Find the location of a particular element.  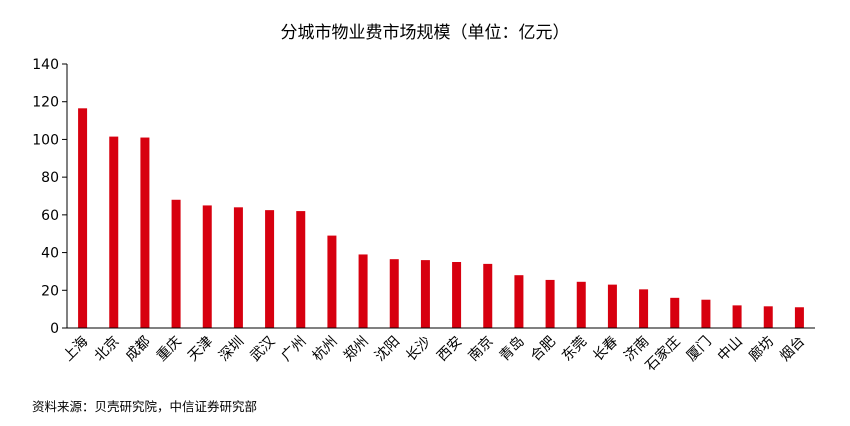

bar-天津 is located at coordinates (207, 266).